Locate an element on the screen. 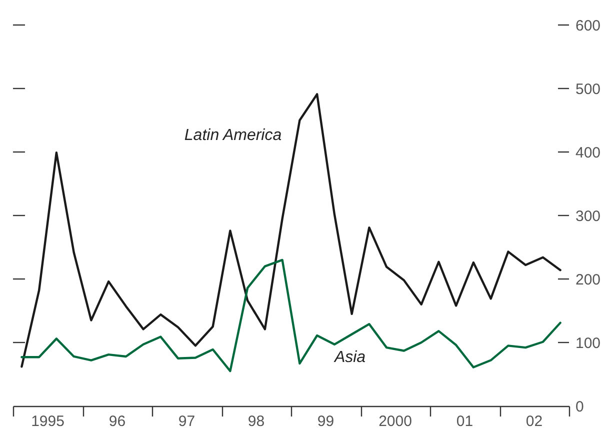 Image resolution: width=608 pixels, height=428 pixels. x-tick-label: 01 is located at coordinates (465, 420).